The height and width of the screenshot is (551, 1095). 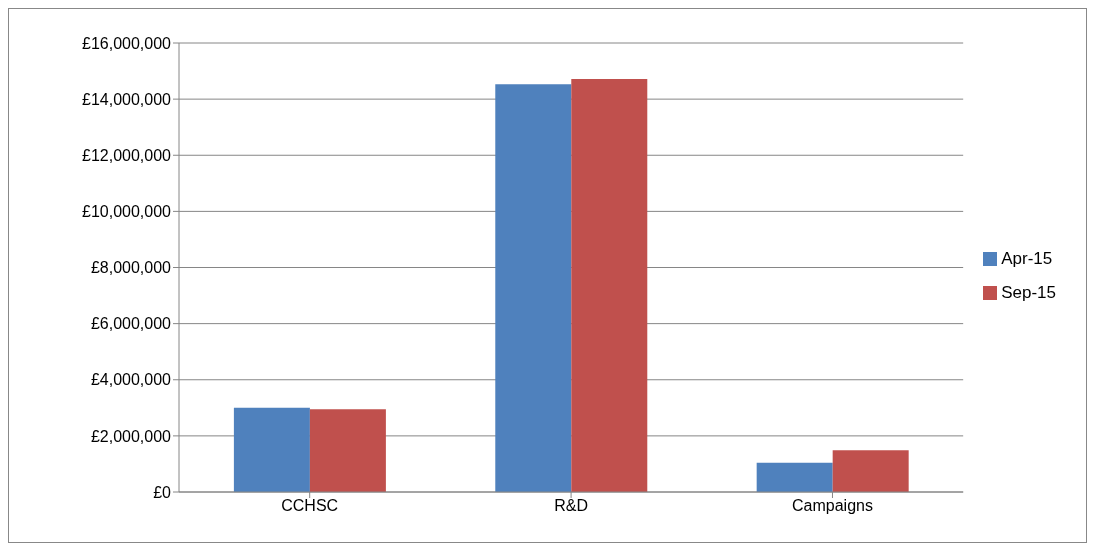 What do you see at coordinates (1028, 292) in the screenshot?
I see `legend-label: Sep-15` at bounding box center [1028, 292].